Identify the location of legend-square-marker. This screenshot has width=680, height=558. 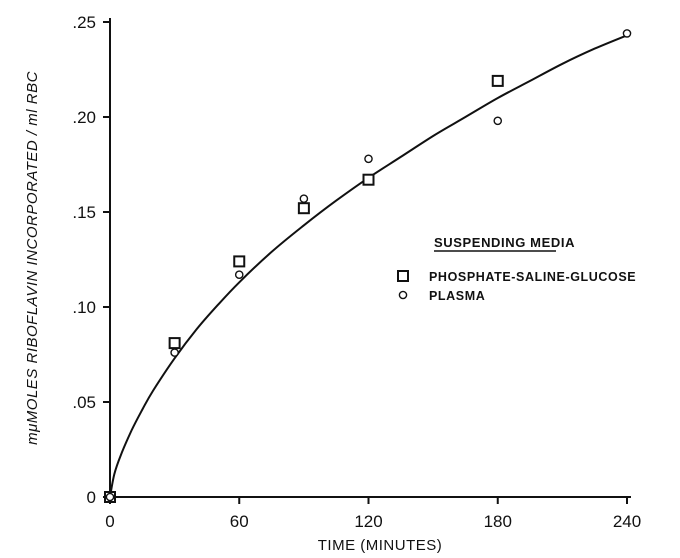
(403, 276).